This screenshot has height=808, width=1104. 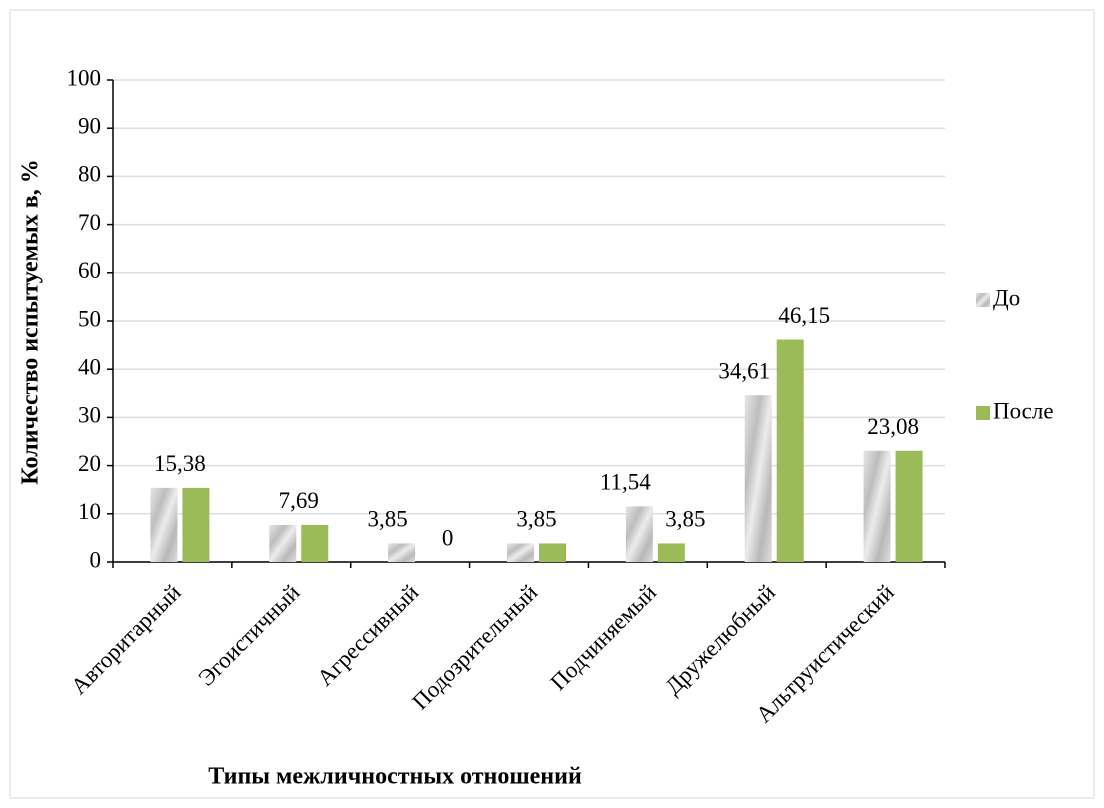 I want to click on data-label: 15,38, so click(x=180, y=463).